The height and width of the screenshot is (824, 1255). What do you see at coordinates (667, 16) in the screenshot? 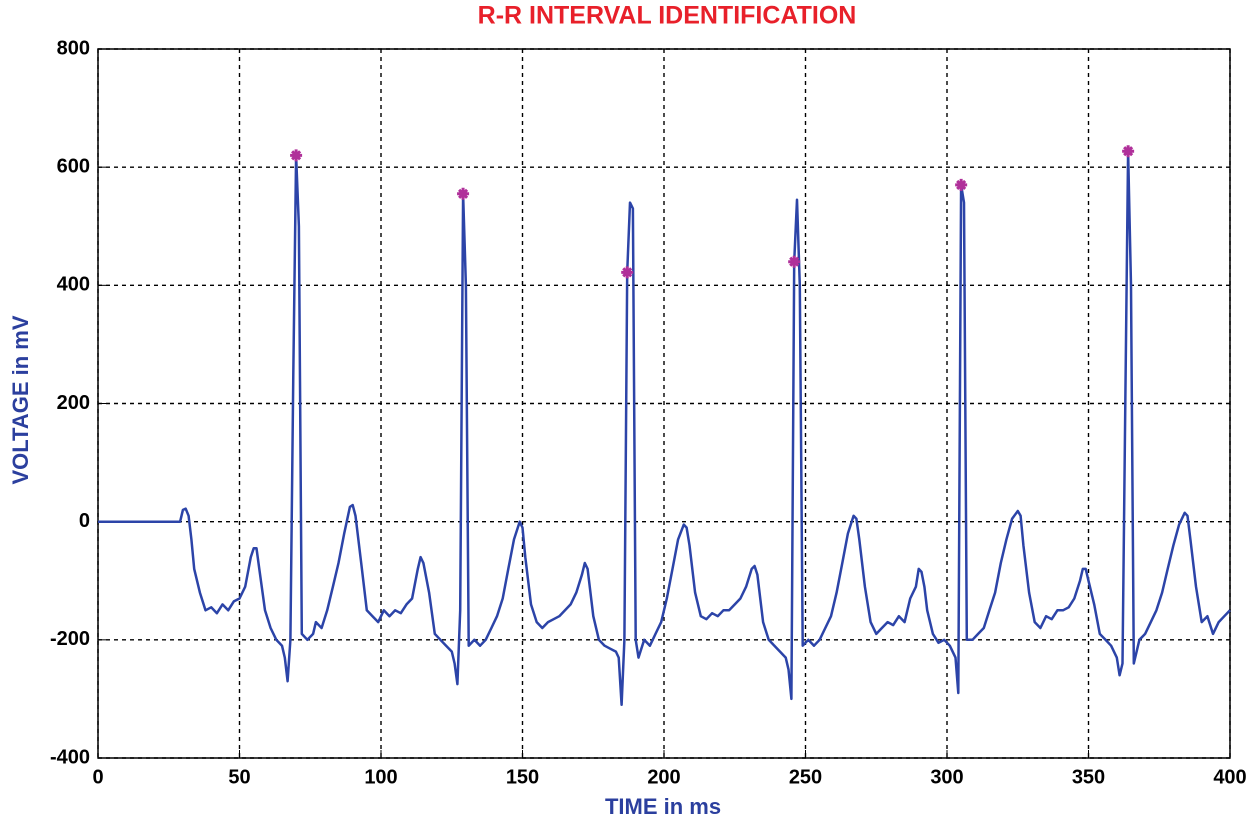
I see `chart-title: R-R INTERVAL IDENTIFICATION` at bounding box center [667, 16].